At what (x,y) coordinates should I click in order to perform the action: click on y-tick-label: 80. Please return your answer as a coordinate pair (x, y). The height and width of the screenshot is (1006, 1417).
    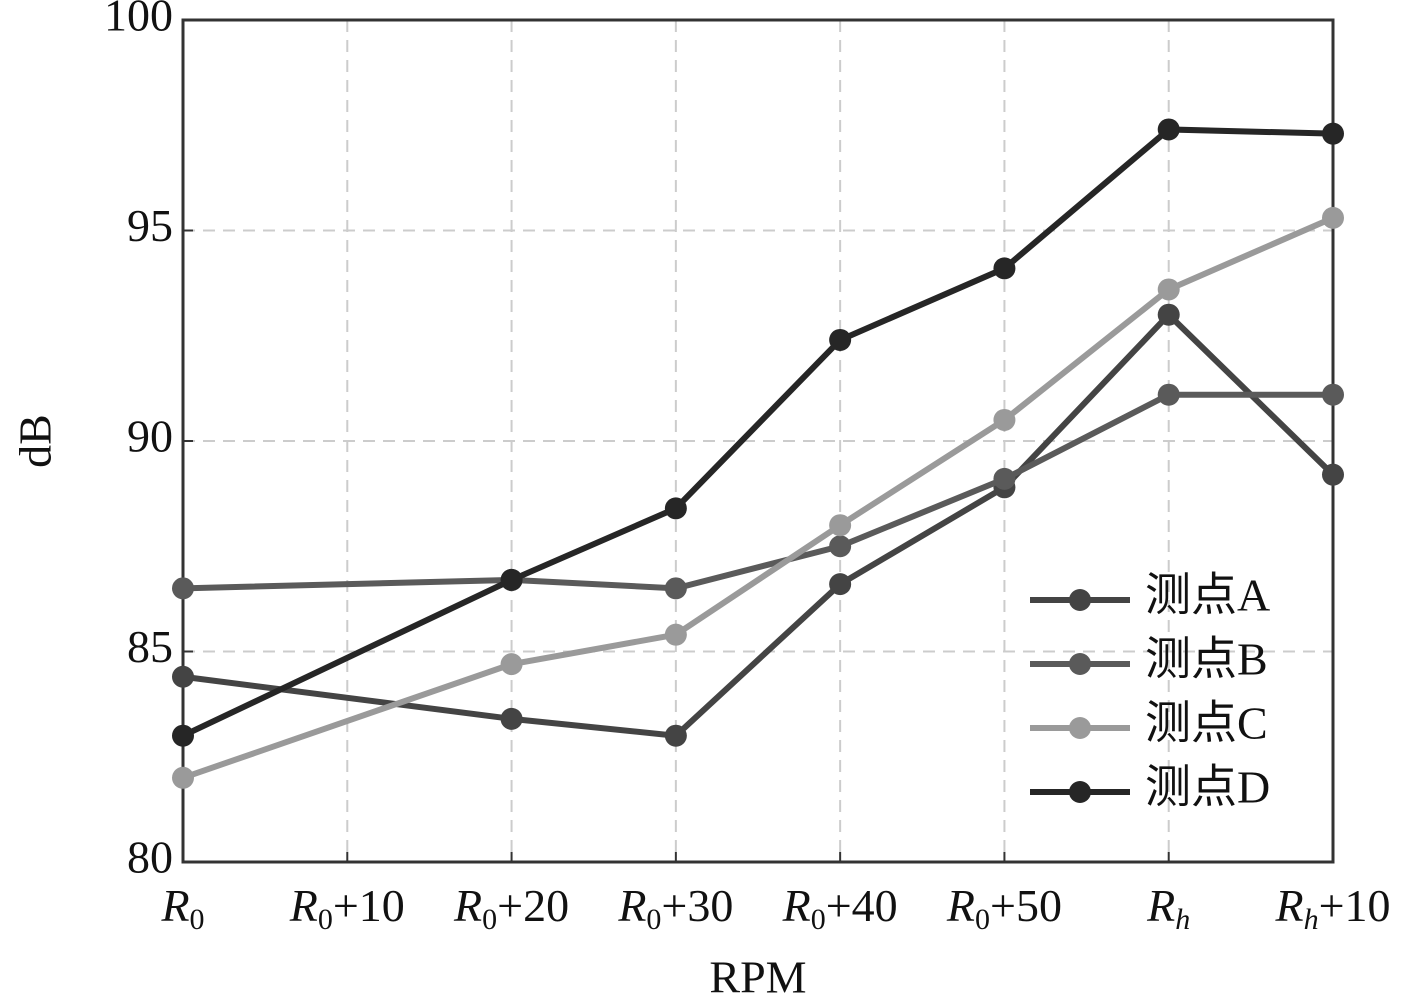
    Looking at the image, I should click on (150, 857).